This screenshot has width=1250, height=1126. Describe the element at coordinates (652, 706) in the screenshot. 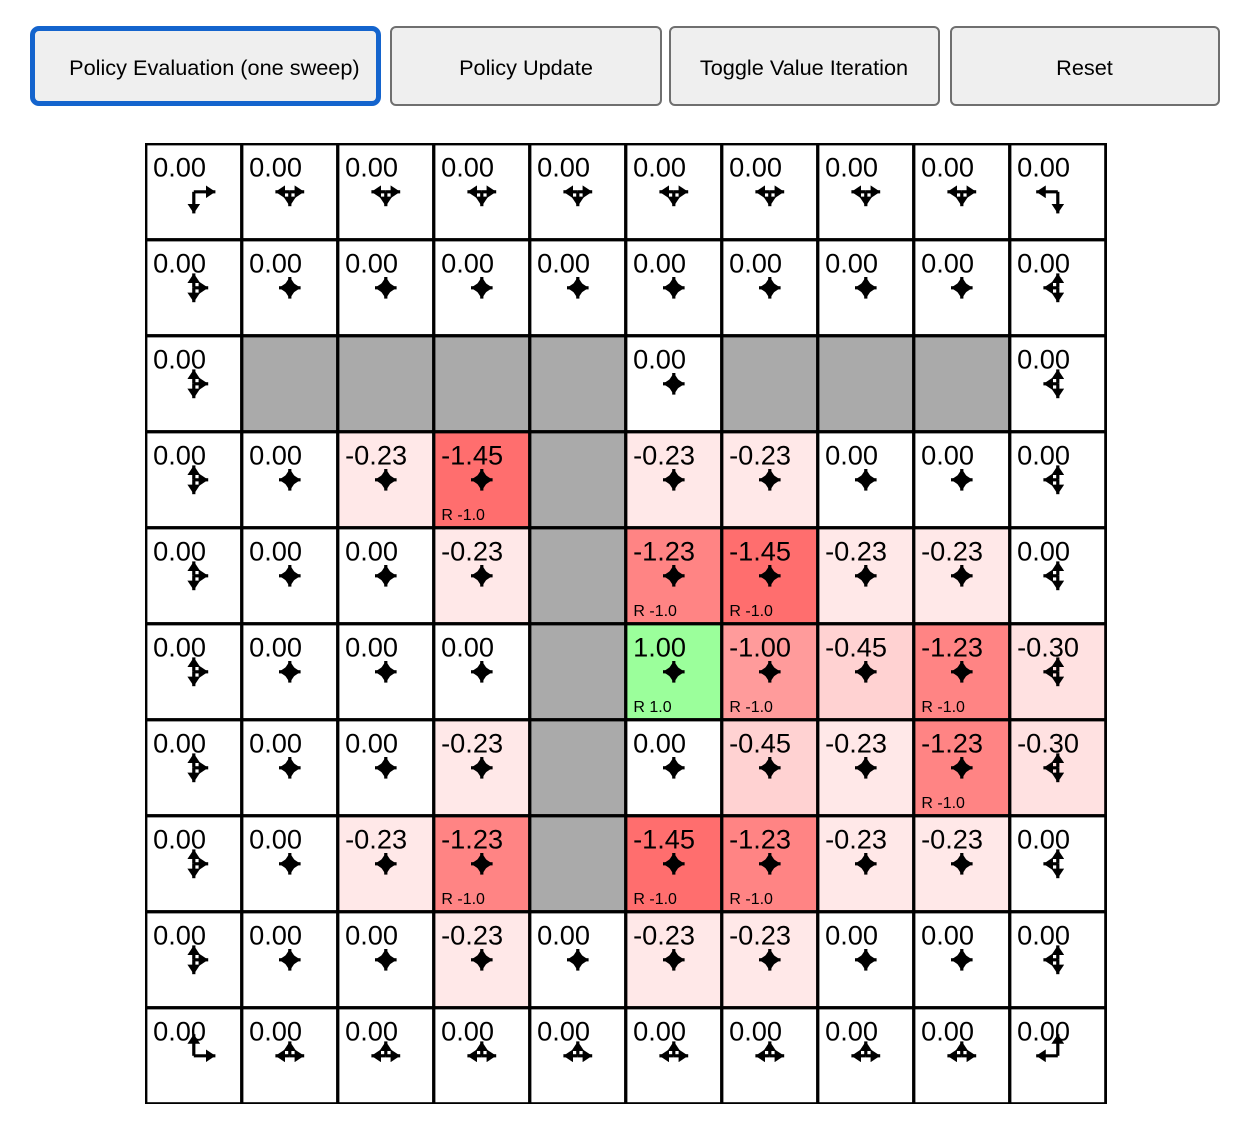

I see `svg-text: R 1.0` at that location.